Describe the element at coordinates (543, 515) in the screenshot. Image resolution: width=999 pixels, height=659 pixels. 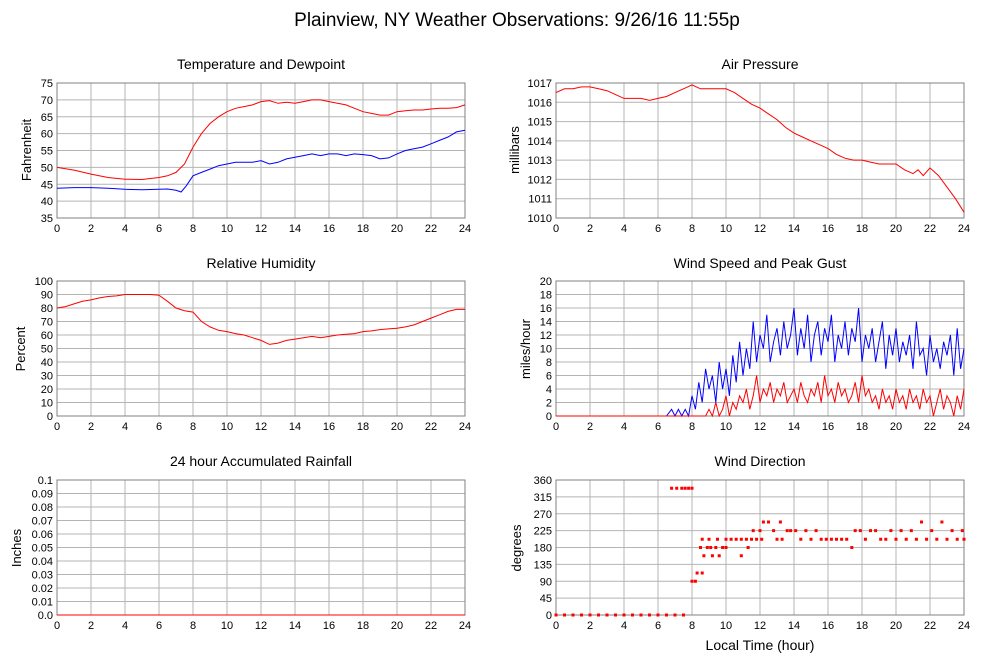
I see `y-tick-label: 270` at that location.